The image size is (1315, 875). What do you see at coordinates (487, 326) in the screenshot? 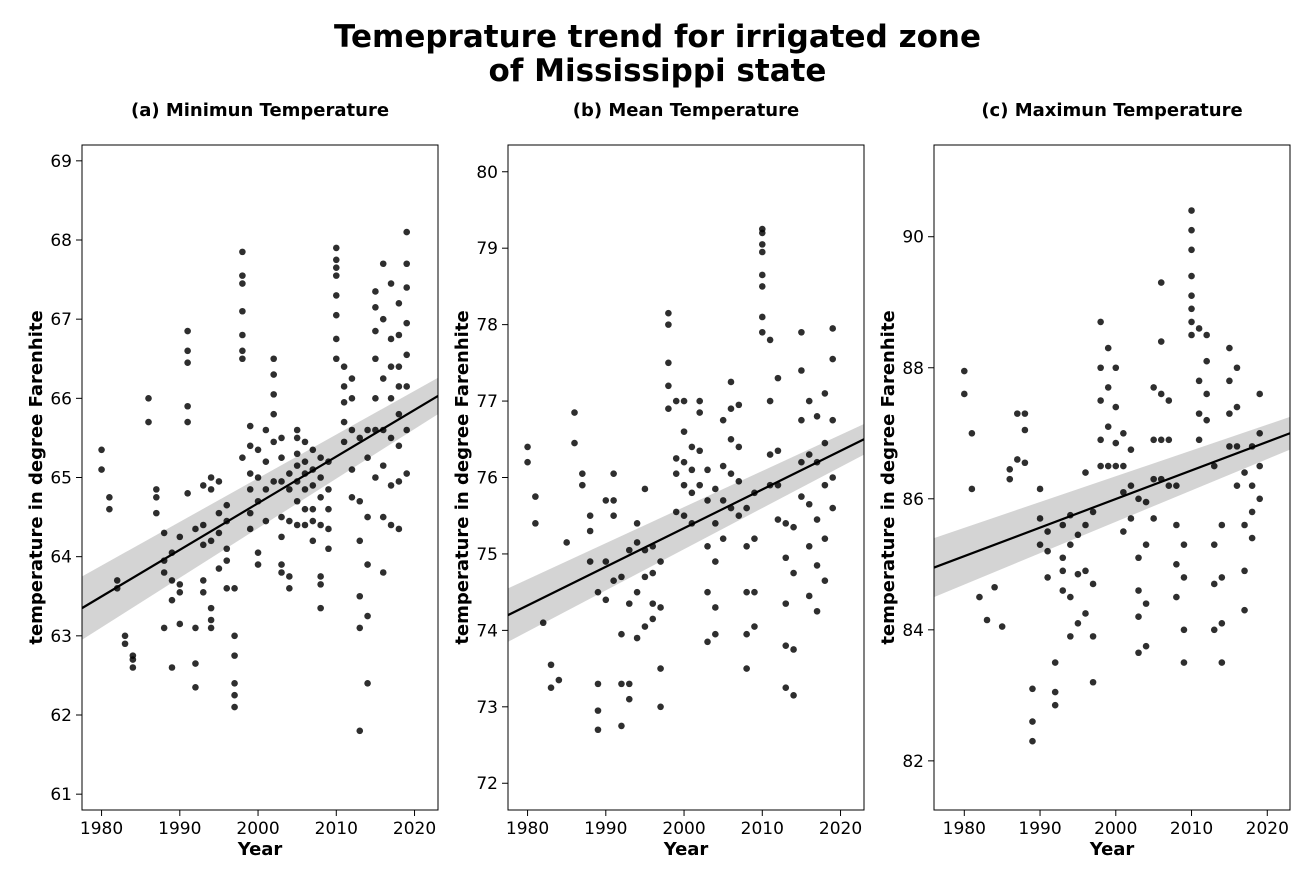
I see `y-tick-label: 78` at bounding box center [487, 326].